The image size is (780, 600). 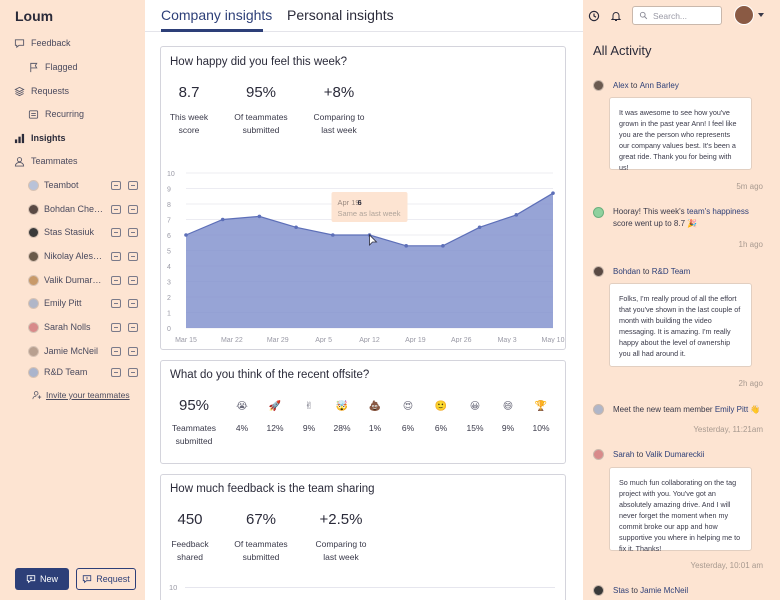 I want to click on stat-label: Feedback, so click(x=190, y=544).